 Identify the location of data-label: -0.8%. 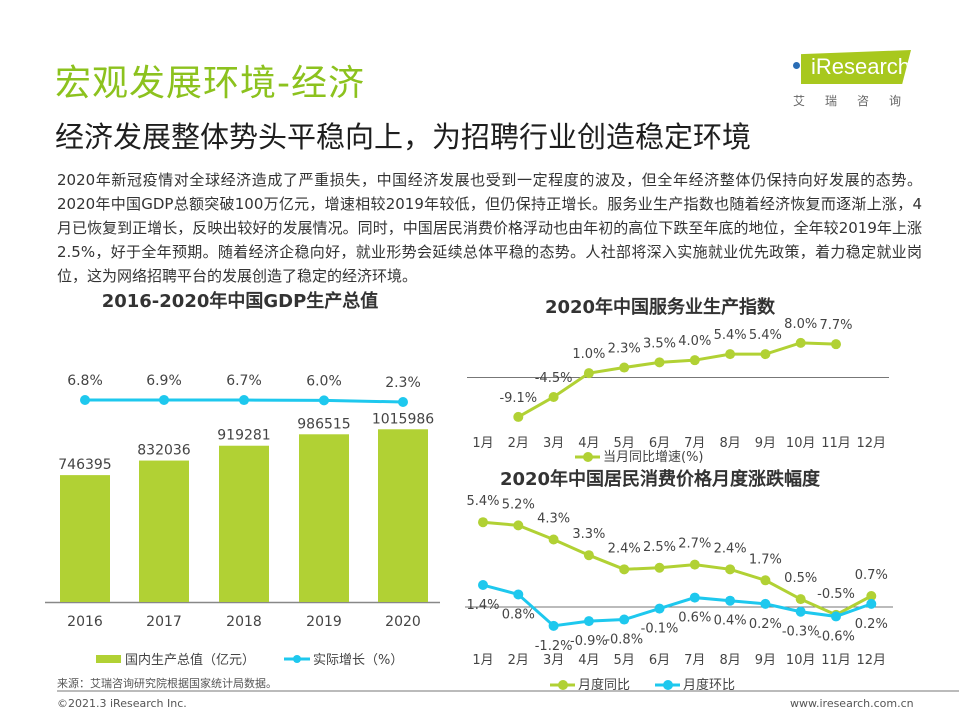
(624, 640).